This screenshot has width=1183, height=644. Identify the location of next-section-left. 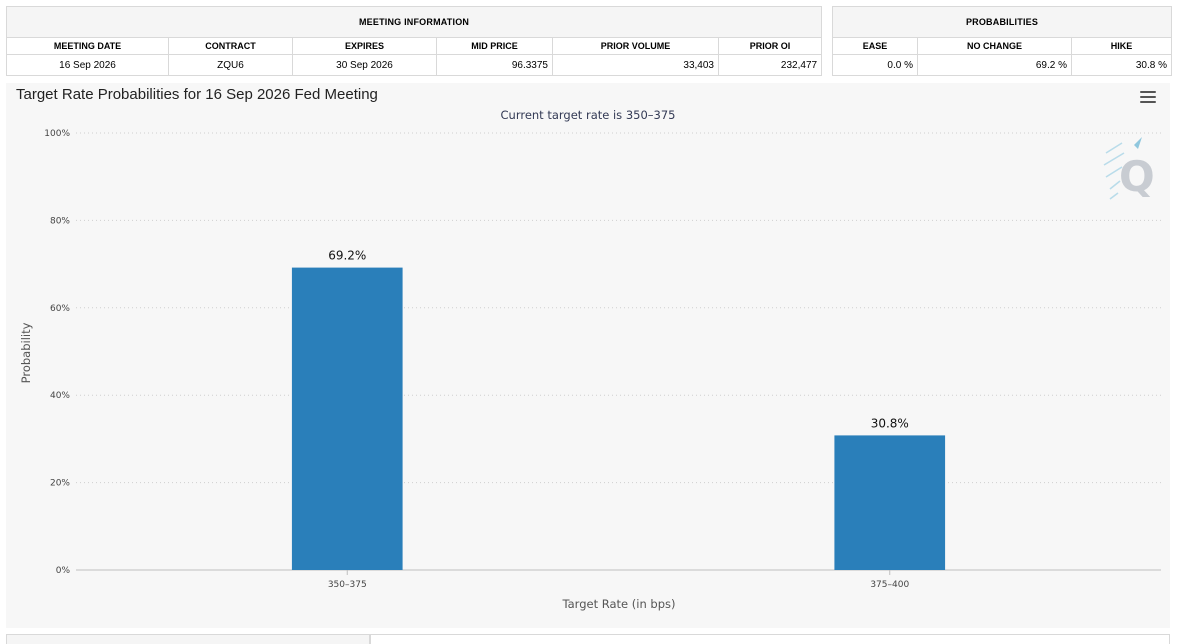
(188, 639).